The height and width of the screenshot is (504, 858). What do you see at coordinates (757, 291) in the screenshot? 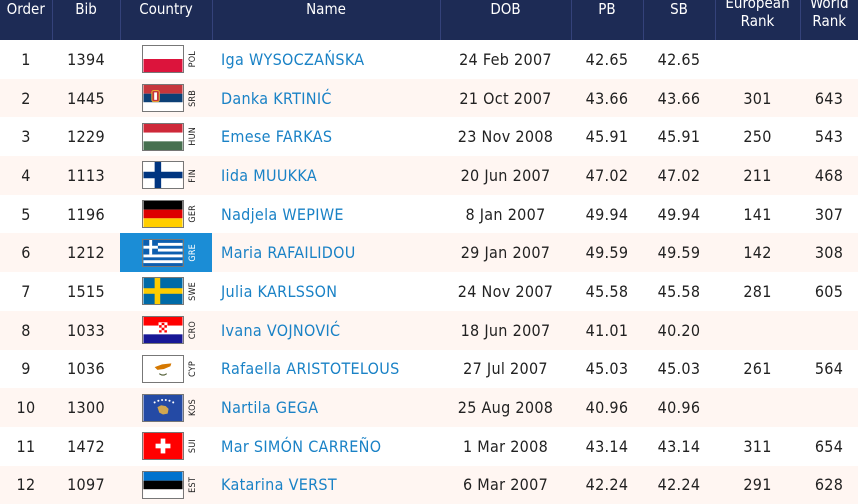
I see `european-rank-cell: 281` at bounding box center [757, 291].